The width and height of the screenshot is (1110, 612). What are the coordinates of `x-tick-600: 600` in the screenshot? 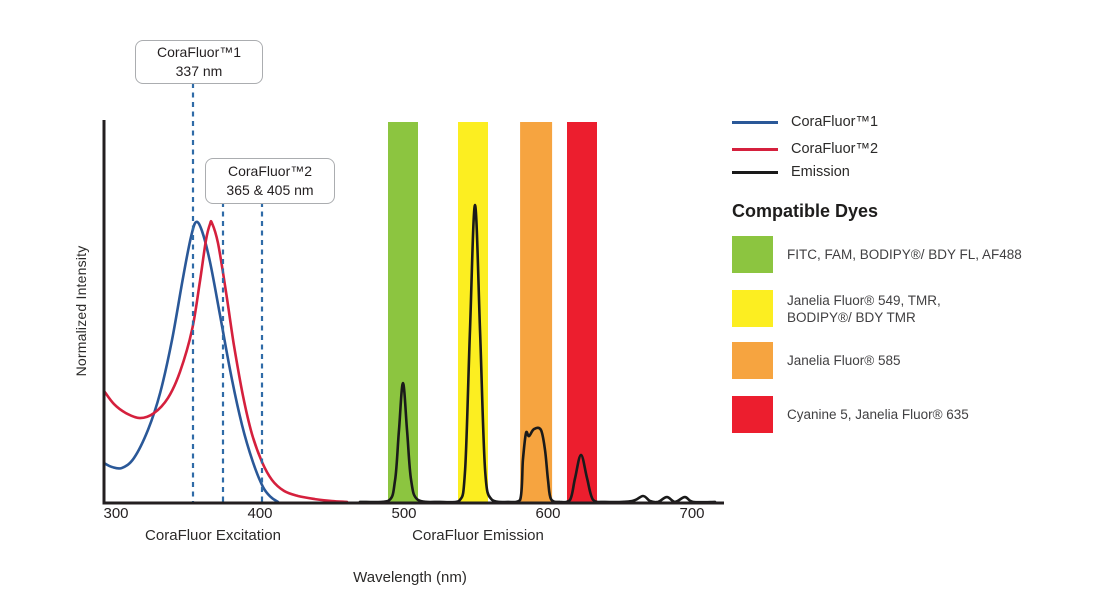 It's located at (548, 513).